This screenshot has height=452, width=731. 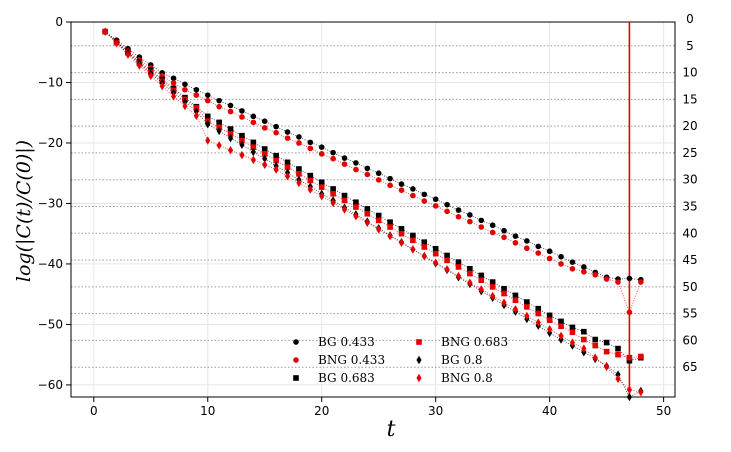 I want to click on right-tick-label: 30, so click(x=689, y=180).